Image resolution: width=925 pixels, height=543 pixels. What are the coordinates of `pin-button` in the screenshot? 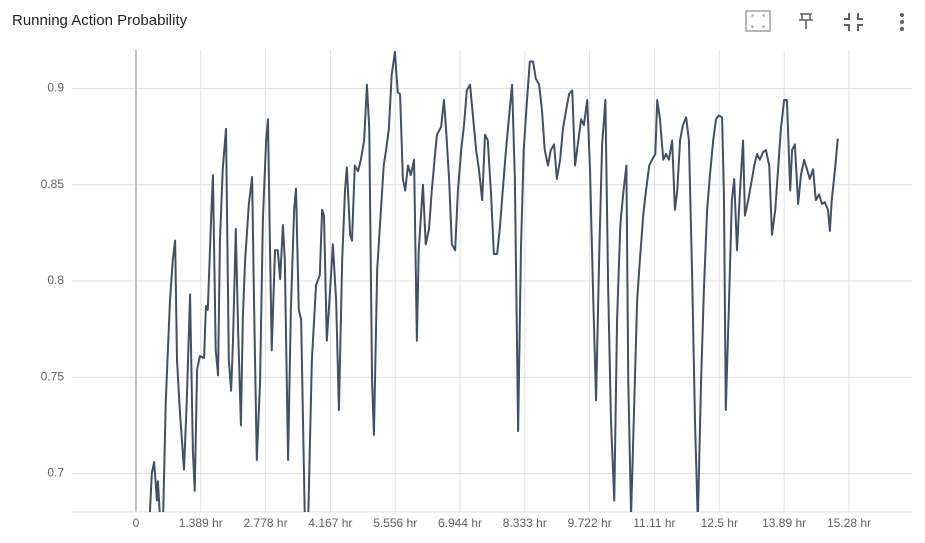 It's located at (806, 21).